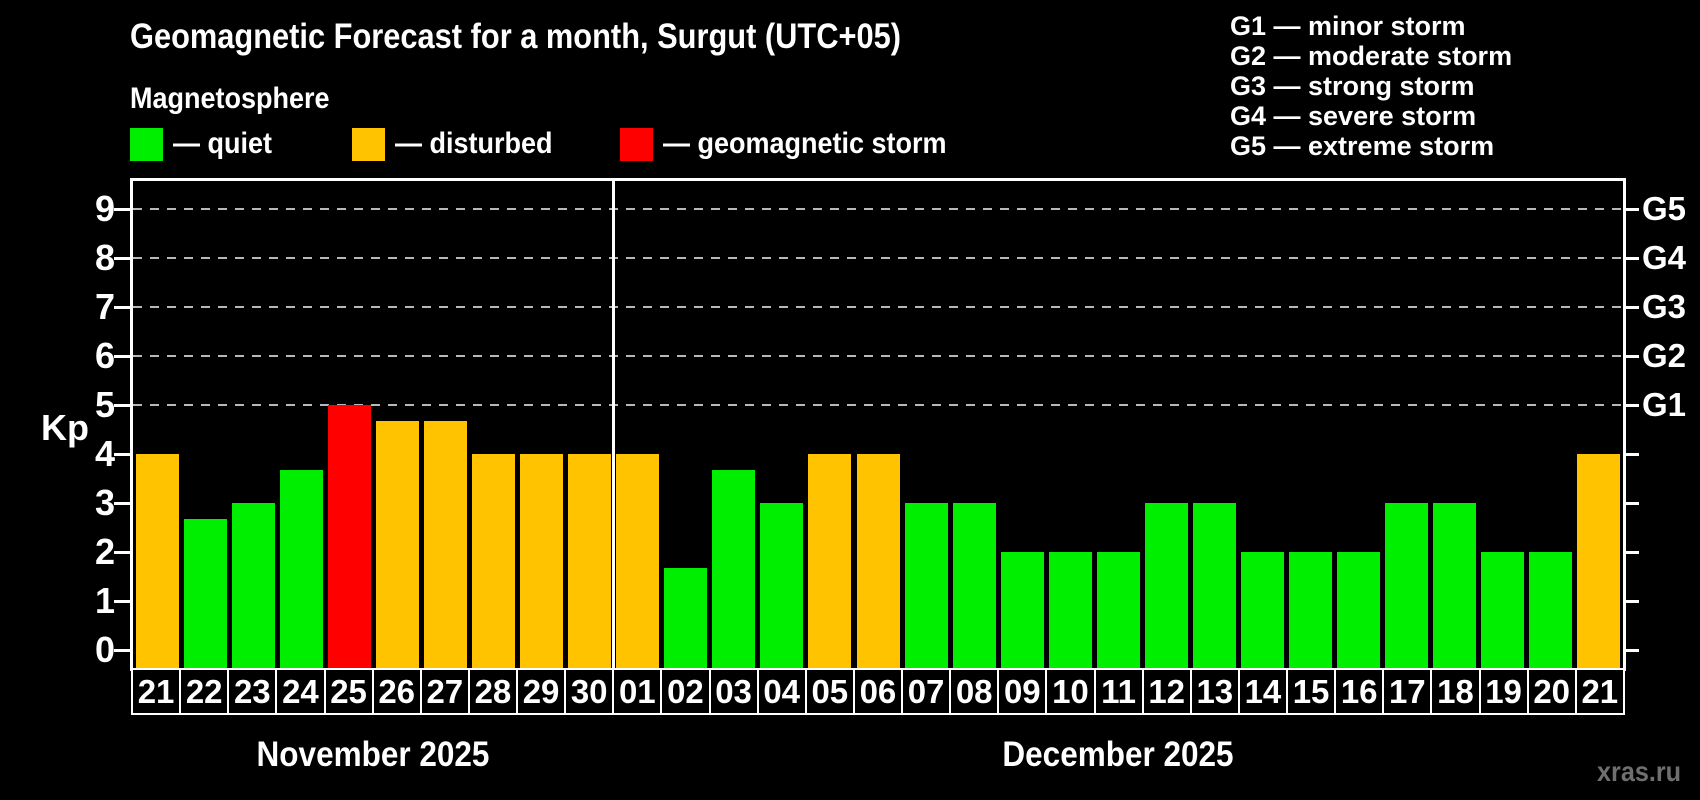 The width and height of the screenshot is (1700, 800). I want to click on legend-label-quiet: — quiet, so click(222, 143).